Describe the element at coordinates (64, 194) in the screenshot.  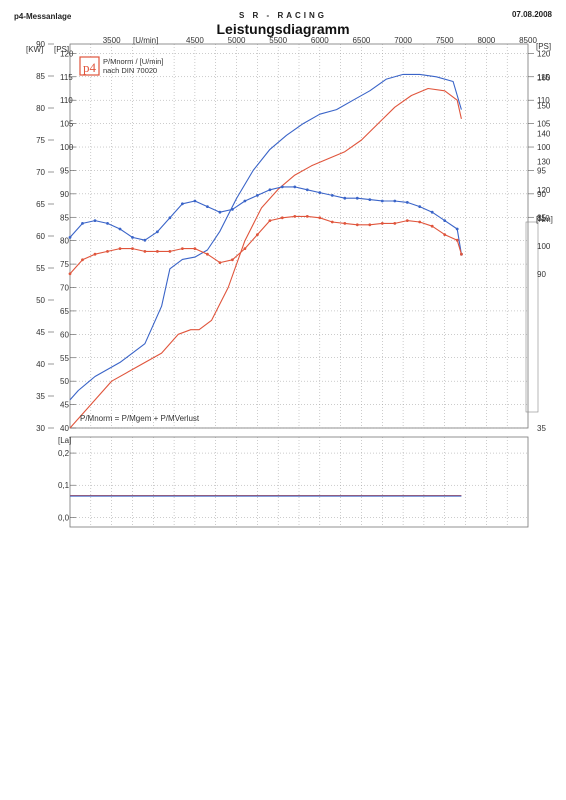
I see `ps-tick-label: 90` at that location.